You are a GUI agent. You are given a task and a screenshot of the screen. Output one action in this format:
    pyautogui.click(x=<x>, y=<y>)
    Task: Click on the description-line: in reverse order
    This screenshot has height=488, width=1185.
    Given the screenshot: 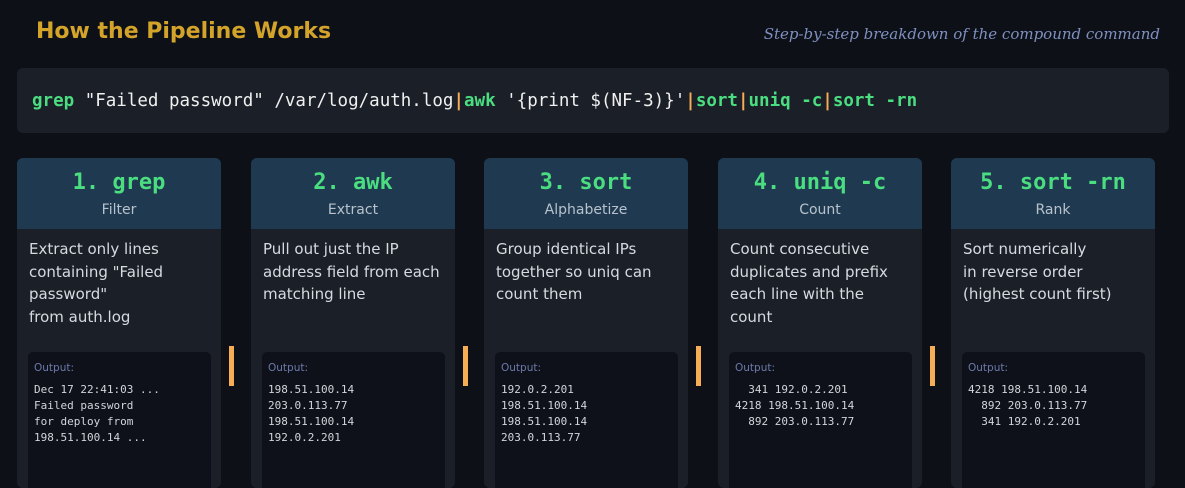 What is the action you would take?
    pyautogui.click(x=1023, y=271)
    